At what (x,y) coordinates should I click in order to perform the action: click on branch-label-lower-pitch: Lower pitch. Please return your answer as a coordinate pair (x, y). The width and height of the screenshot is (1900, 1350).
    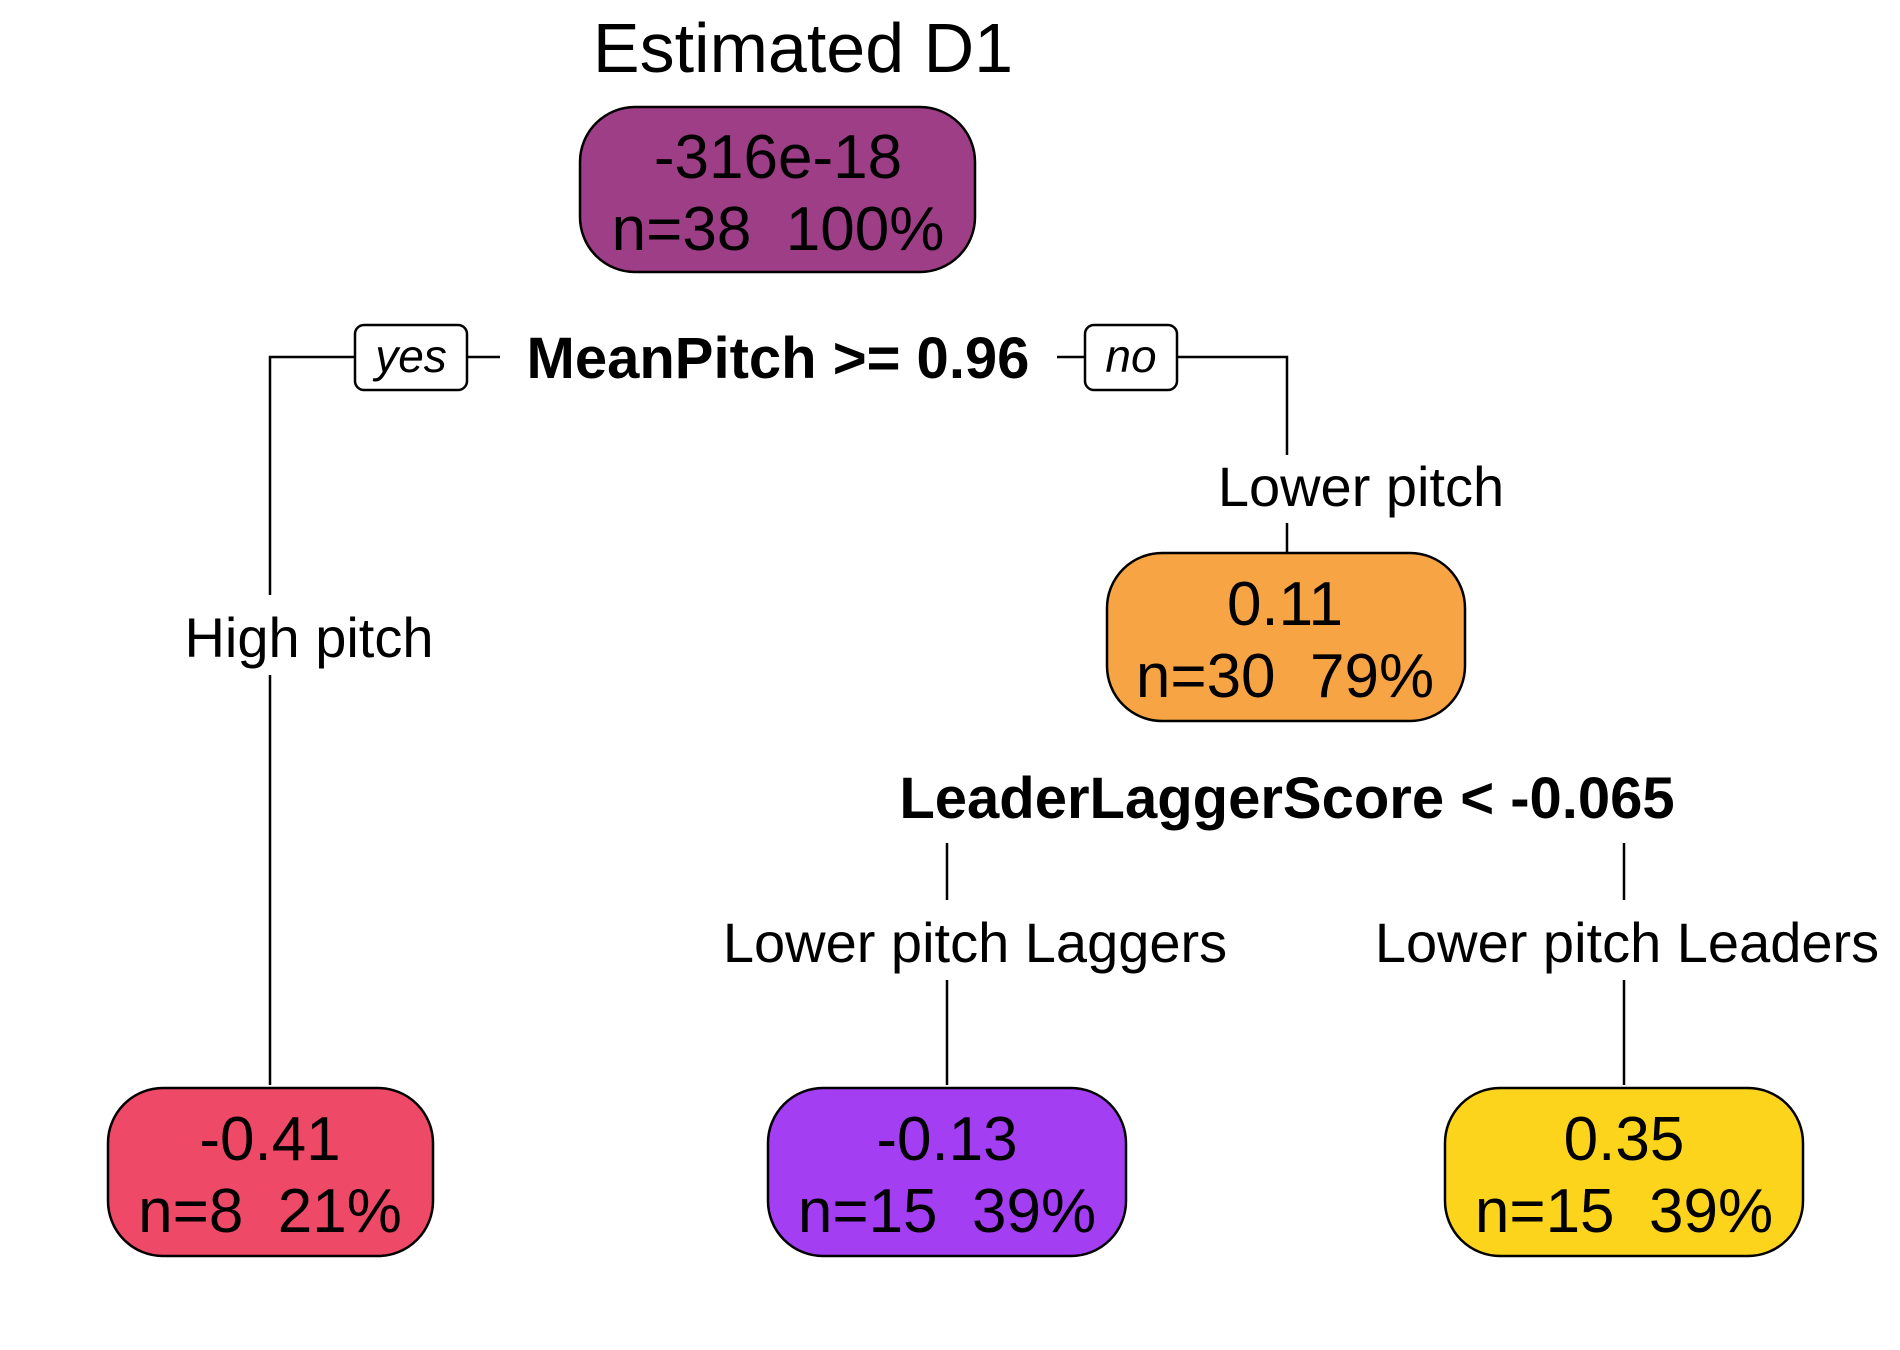
    Looking at the image, I should click on (1361, 486).